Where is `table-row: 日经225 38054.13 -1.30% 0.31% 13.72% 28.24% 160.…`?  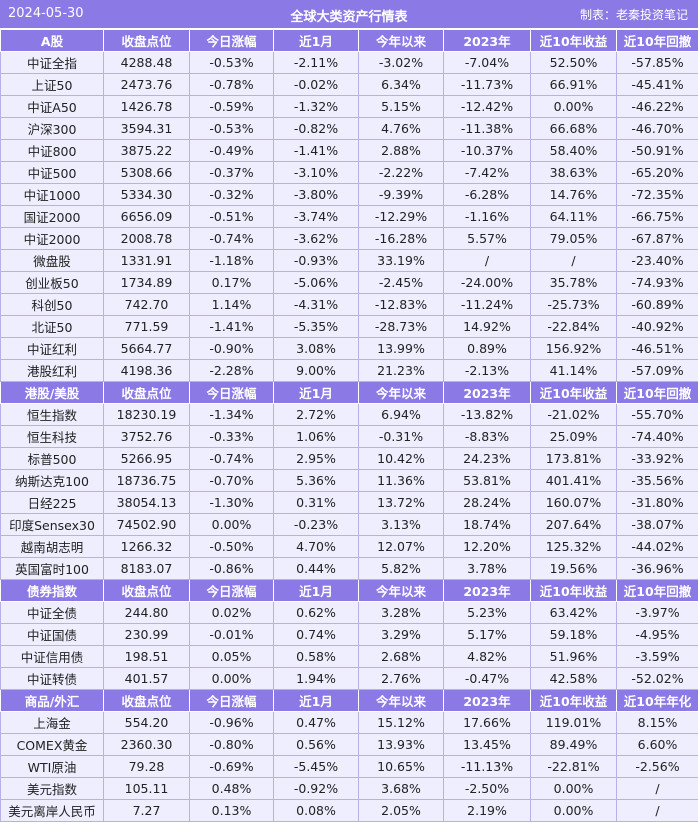 table-row: 日经225 38054.13 -1.30% 0.31% 13.72% 28.24% 160.… is located at coordinates (349, 502).